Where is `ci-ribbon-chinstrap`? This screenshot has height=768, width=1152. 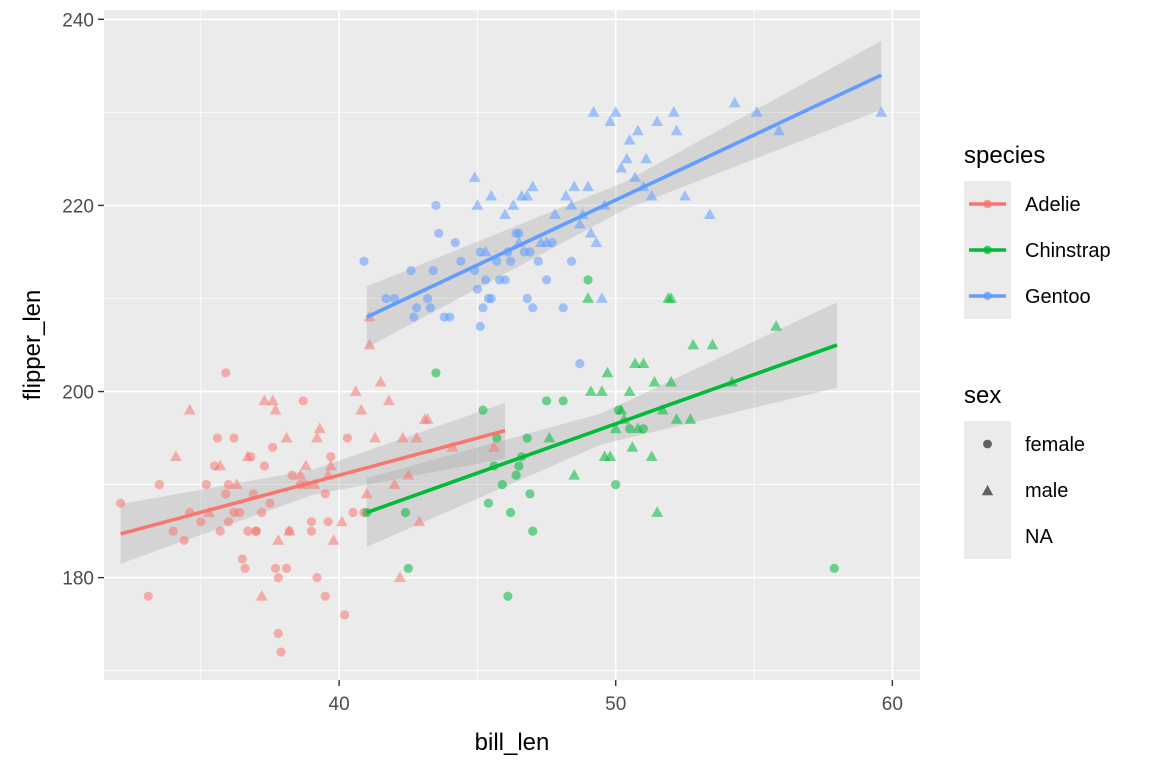
ci-ribbon-chinstrap is located at coordinates (602, 424).